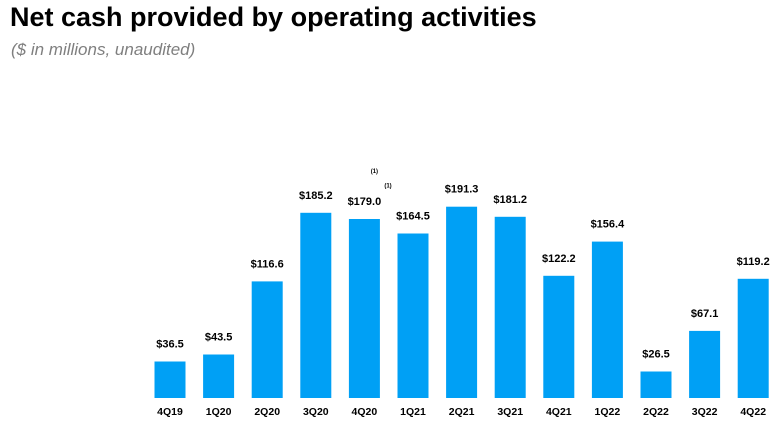 Image resolution: width=778 pixels, height=427 pixels. What do you see at coordinates (413, 412) in the screenshot?
I see `x-tick-label-1Q21: 1Q21` at bounding box center [413, 412].